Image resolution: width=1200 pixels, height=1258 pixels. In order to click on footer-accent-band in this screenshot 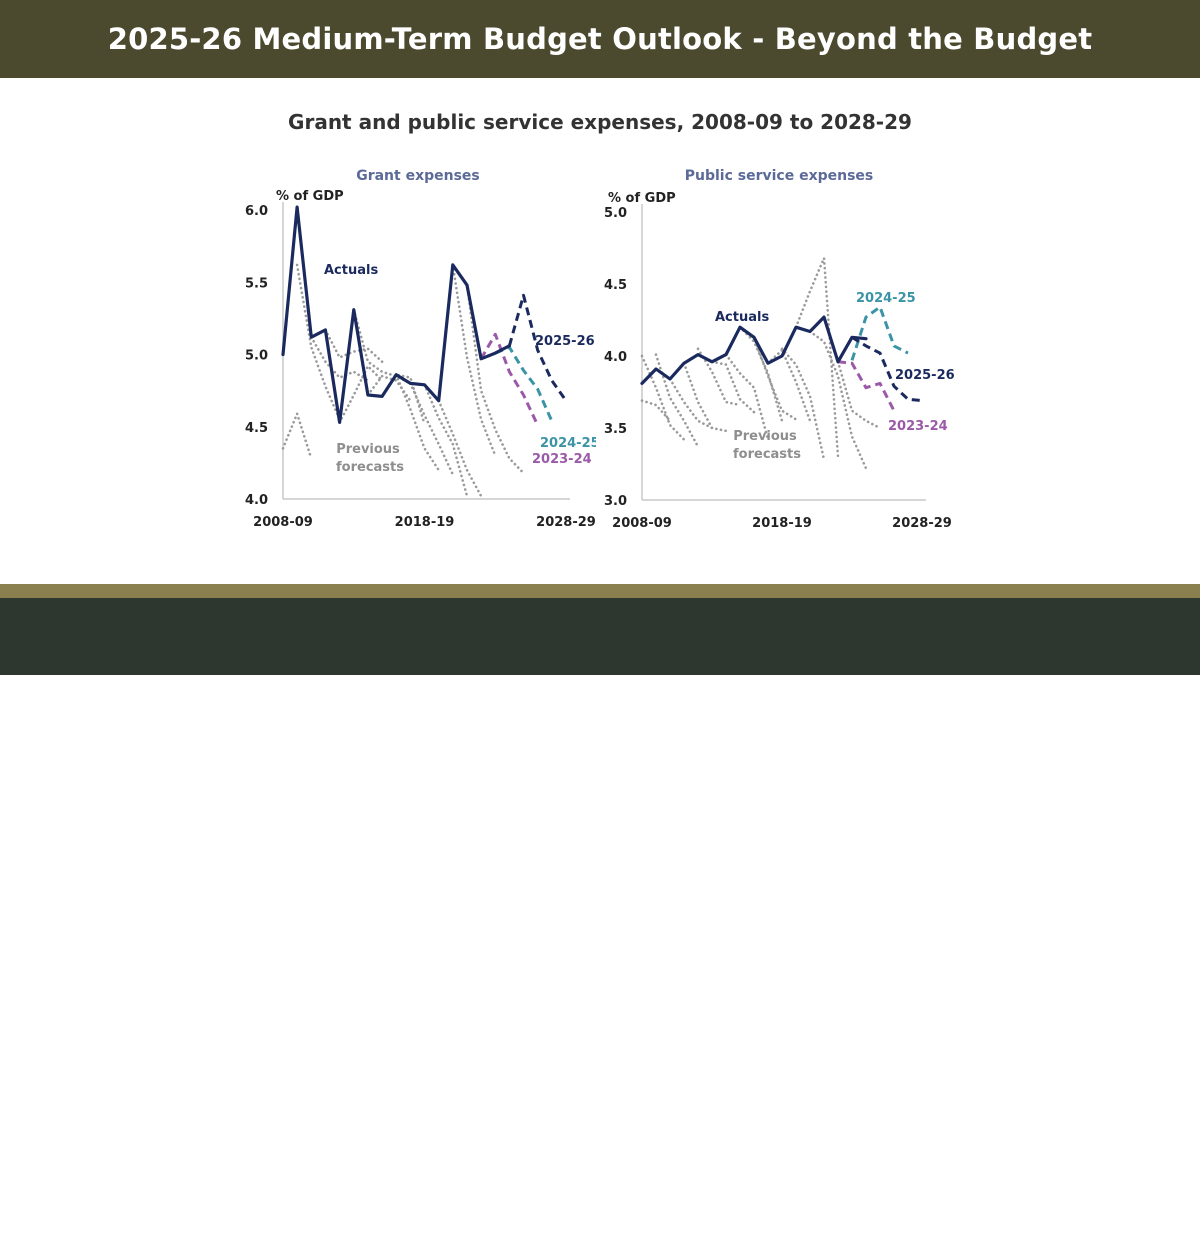, I will do `click(600, 591)`.